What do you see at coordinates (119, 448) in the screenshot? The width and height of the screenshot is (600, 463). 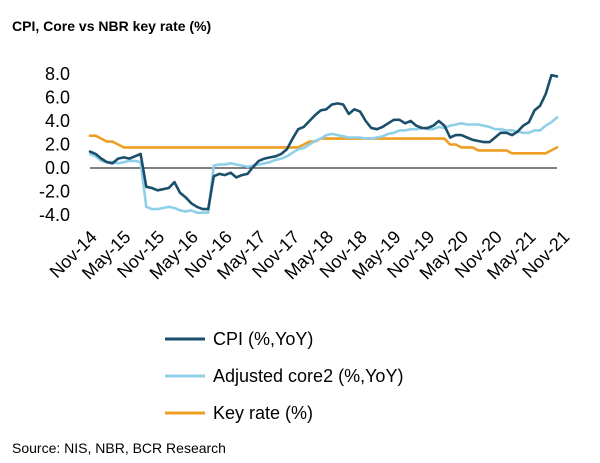 I see `source-note: Source: NIS, NBR, BCR Research` at bounding box center [119, 448].